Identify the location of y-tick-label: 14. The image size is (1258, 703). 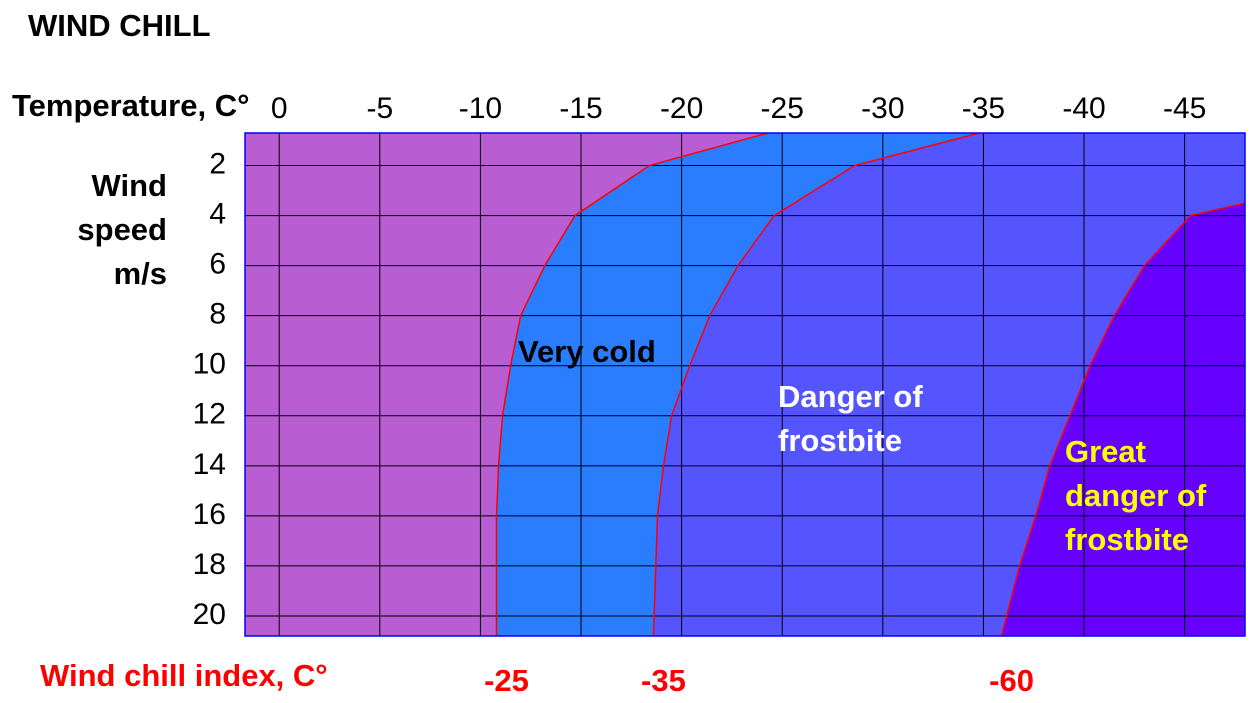
(209, 464).